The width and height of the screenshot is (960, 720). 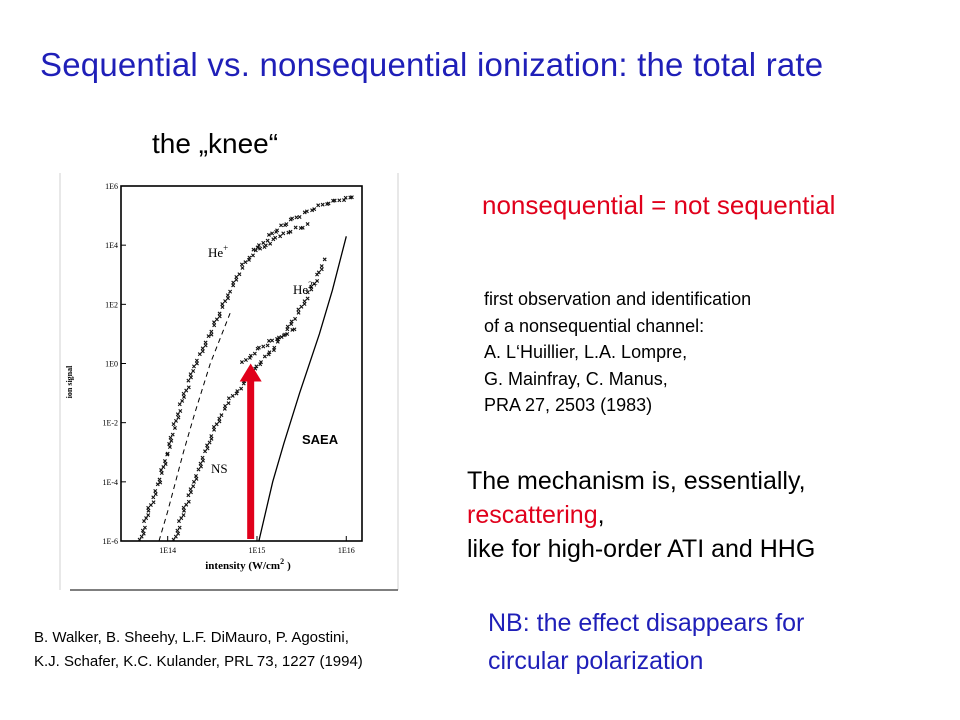 I want to click on nb-note-line: NB: the effect disappears for, so click(x=646, y=623).